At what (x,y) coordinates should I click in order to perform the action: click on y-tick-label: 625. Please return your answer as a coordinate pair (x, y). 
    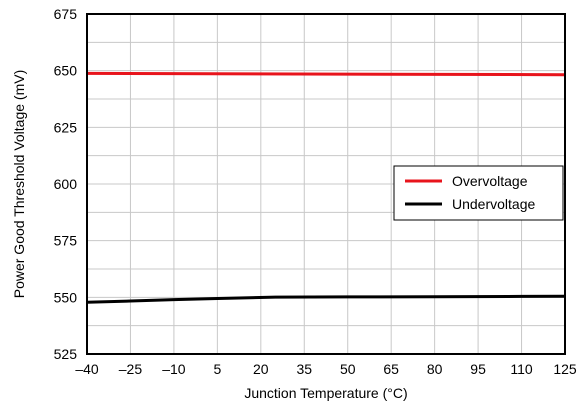
    Looking at the image, I should click on (66, 127).